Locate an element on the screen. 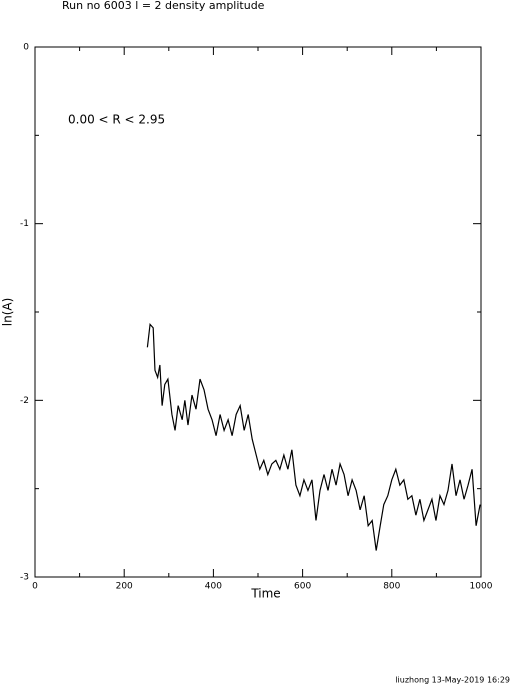  y-tick-label: -2 is located at coordinates (24, 401).